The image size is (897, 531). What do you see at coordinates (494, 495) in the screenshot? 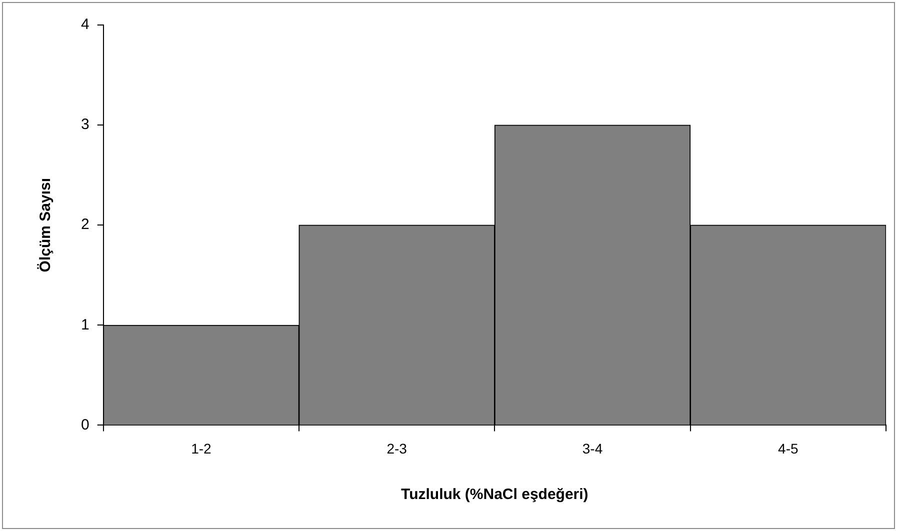
I see `x-axis-title: Tuzluluk (%NaCl eşdeğeri)` at bounding box center [494, 495].